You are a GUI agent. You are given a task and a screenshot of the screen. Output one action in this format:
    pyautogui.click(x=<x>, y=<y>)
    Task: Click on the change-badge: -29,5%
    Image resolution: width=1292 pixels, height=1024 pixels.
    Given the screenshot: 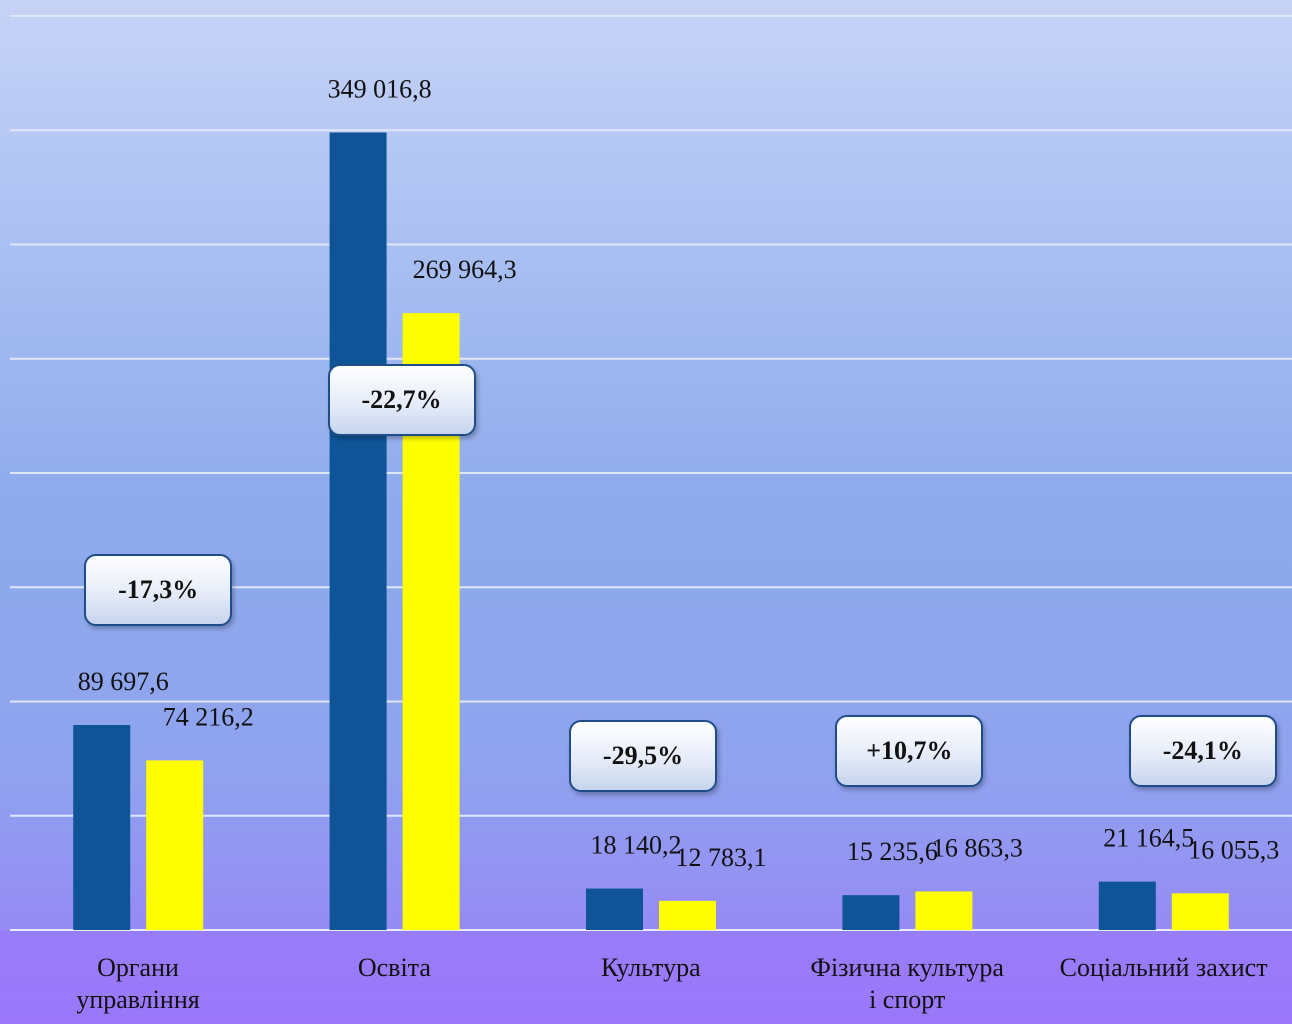 What is the action you would take?
    pyautogui.click(x=643, y=756)
    